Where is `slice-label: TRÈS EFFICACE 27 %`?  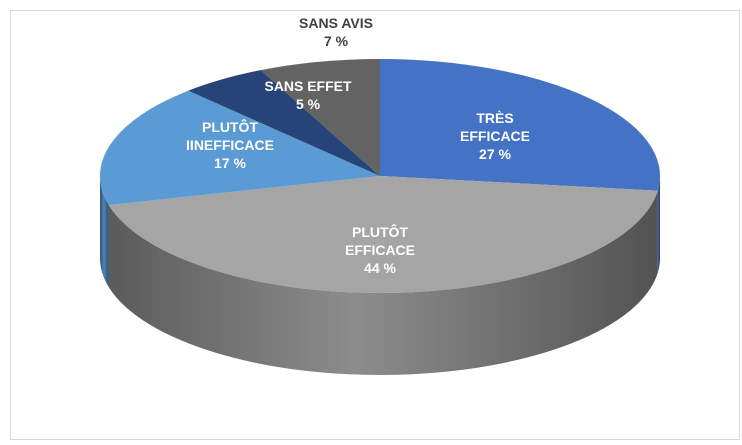 slice-label: TRÈS EFFICACE 27 % is located at coordinates (495, 136).